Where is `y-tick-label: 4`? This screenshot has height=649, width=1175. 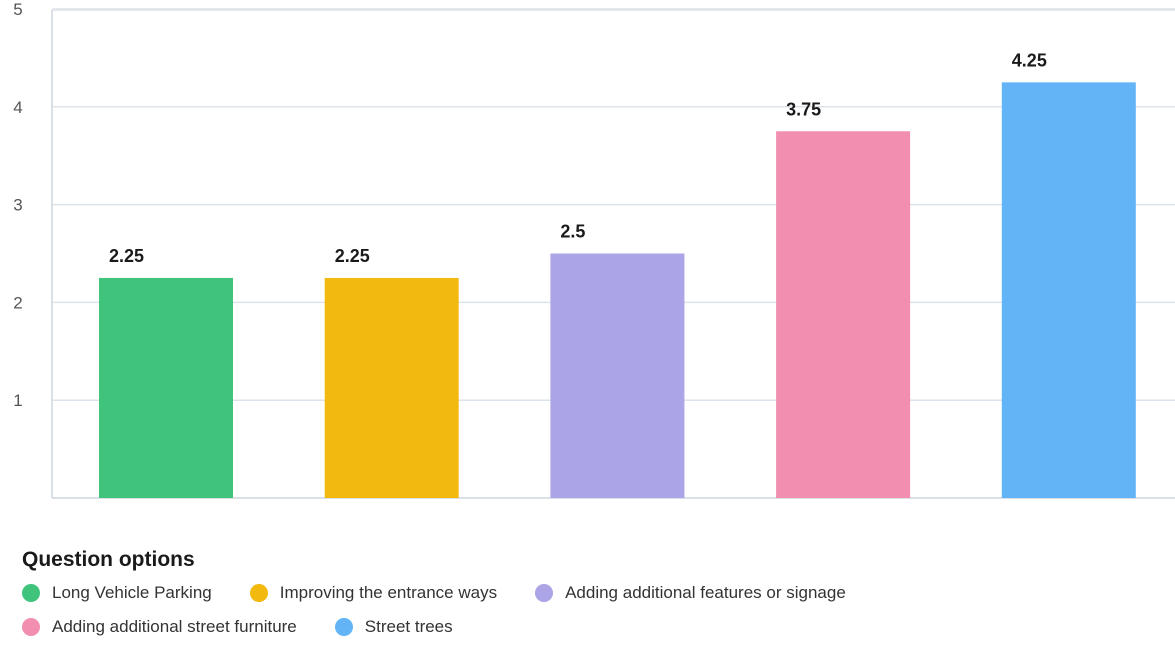
y-tick-label: 4 is located at coordinates (17, 107).